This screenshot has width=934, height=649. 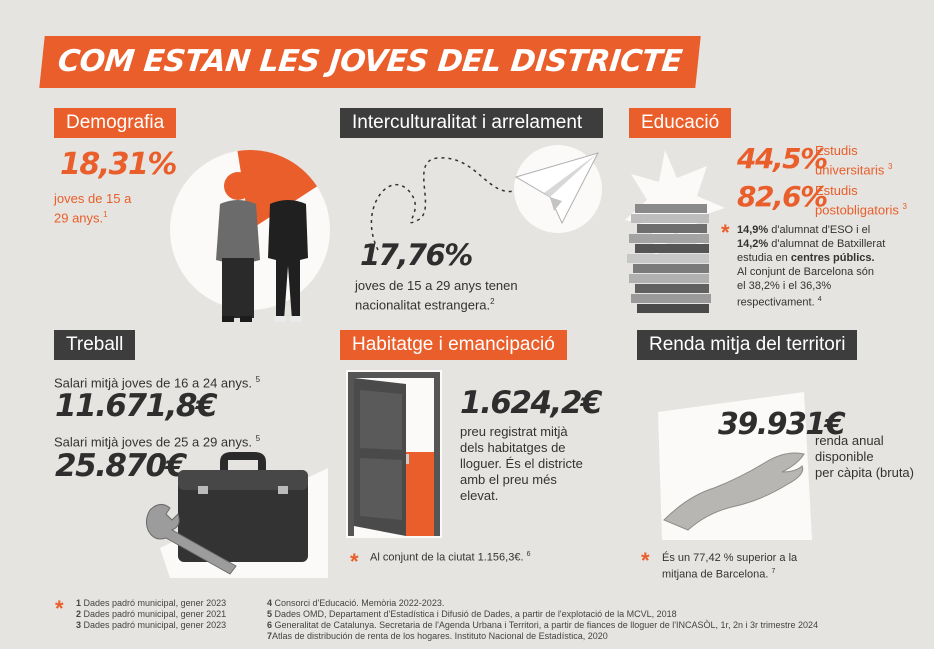 What do you see at coordinates (471, 123) in the screenshot?
I see `interculturalitat-heading: Interculturalitat i arrelament` at bounding box center [471, 123].